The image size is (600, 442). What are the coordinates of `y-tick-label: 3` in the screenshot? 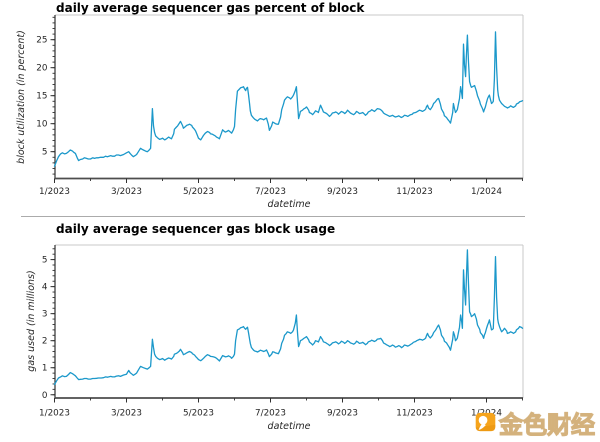 It's located at (45, 315).